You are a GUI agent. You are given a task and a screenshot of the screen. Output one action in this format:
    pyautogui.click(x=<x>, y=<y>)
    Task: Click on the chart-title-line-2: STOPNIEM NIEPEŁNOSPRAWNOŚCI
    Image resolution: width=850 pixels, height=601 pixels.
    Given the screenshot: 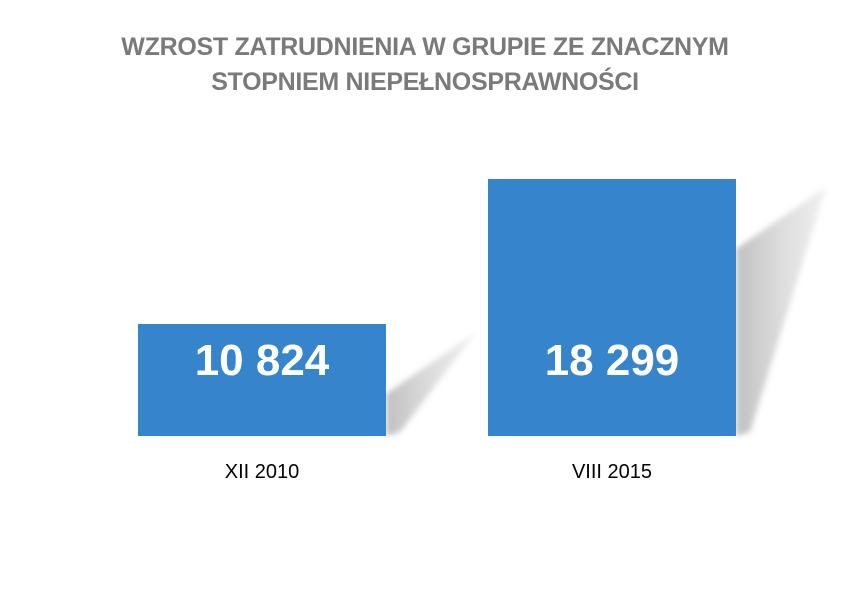 What is the action you would take?
    pyautogui.click(x=425, y=82)
    